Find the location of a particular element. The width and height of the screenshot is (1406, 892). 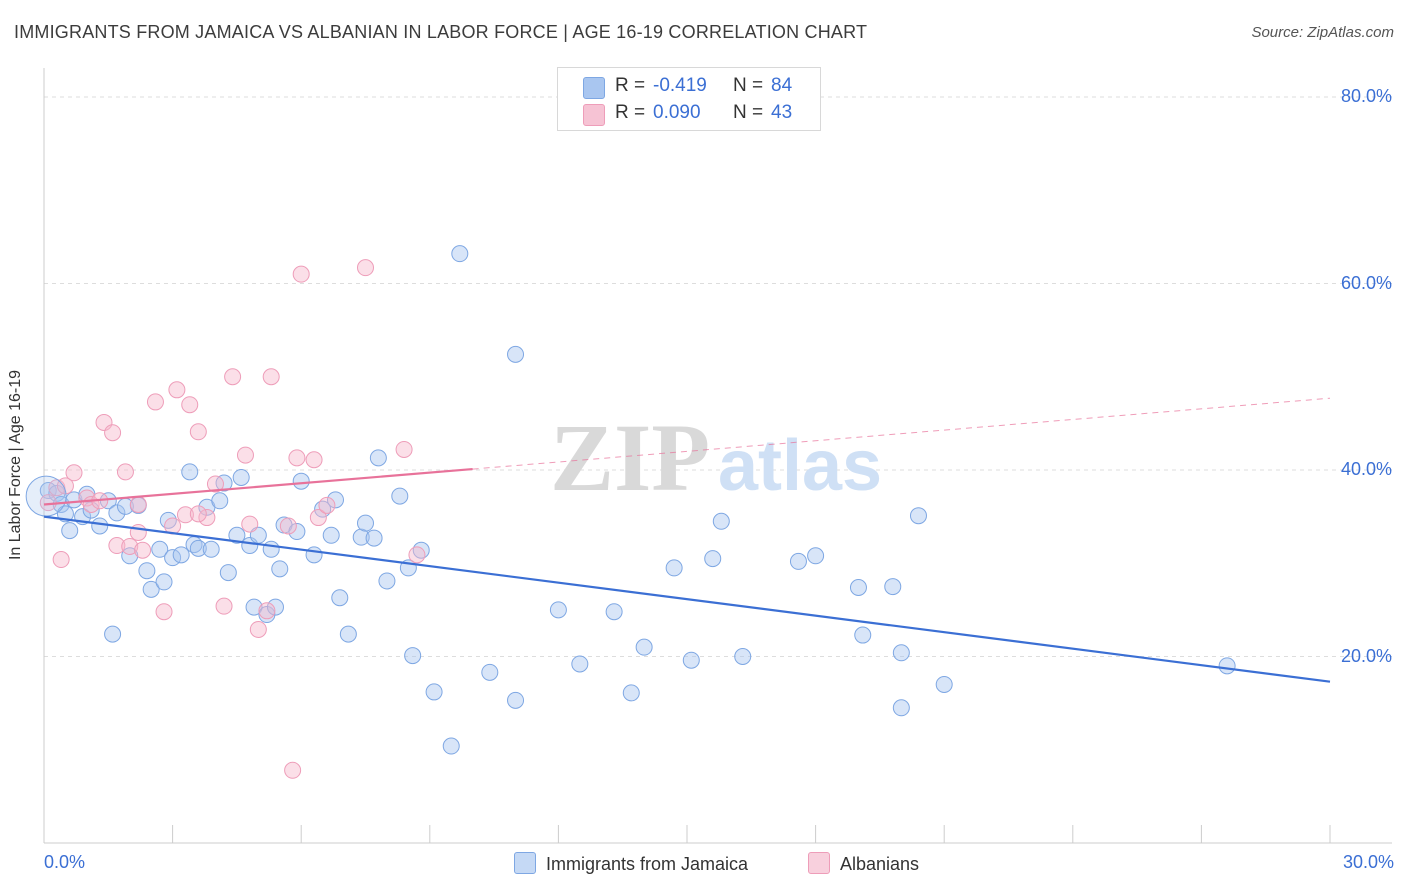

legend-swatch-pink is located at coordinates (594, 115).